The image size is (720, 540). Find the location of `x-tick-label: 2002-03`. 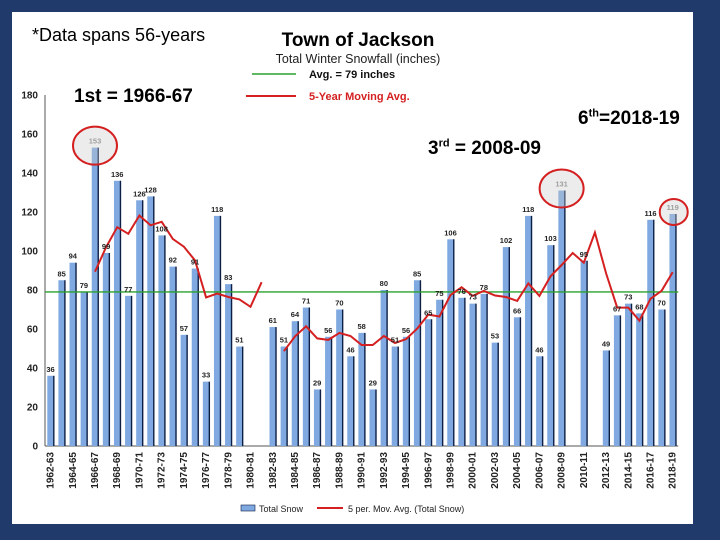

x-tick-label: 2002-03 is located at coordinates (495, 470).